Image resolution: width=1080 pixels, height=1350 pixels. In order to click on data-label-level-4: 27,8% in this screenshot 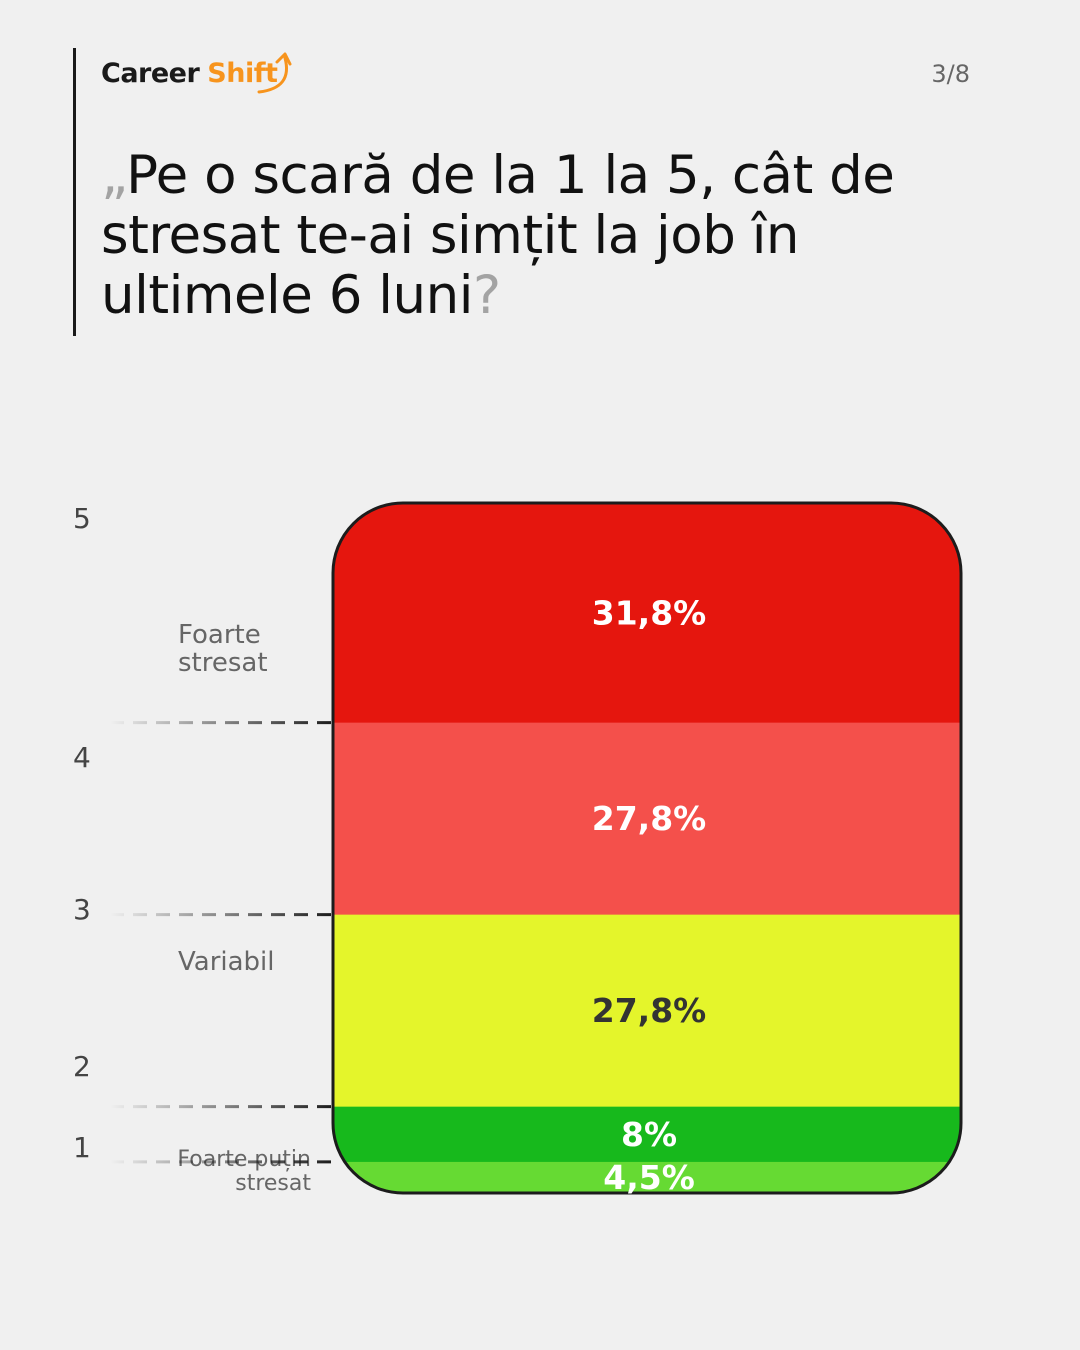, I will do `click(649, 818)`.